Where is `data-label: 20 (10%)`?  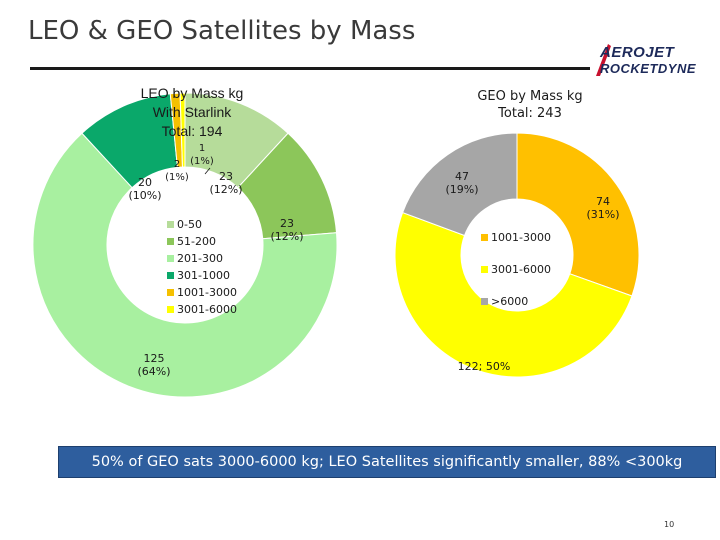 data-label: 20 (10%) is located at coordinates (144, 189).